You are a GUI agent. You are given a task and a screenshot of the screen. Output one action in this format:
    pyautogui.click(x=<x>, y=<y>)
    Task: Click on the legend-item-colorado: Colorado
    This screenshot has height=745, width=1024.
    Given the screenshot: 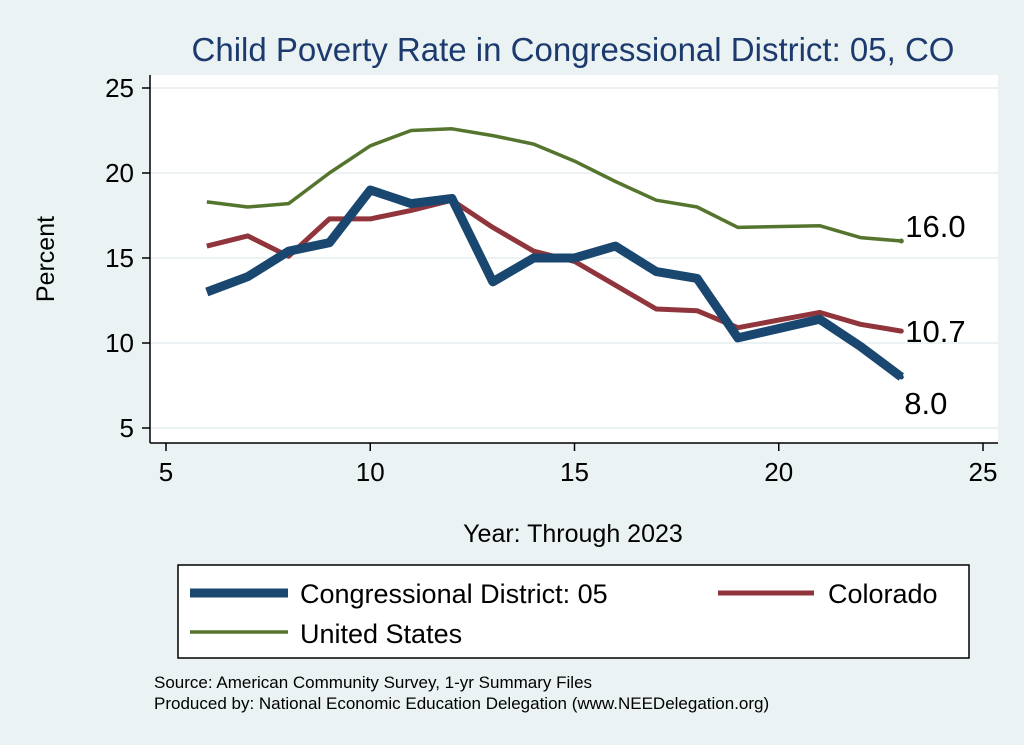 What is the action you would take?
    pyautogui.click(x=828, y=594)
    